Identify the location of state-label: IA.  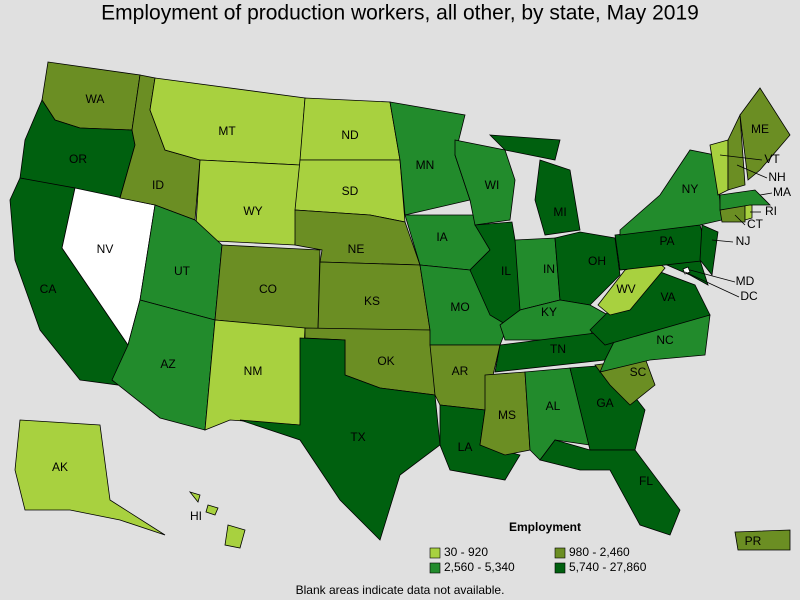
(441, 237).